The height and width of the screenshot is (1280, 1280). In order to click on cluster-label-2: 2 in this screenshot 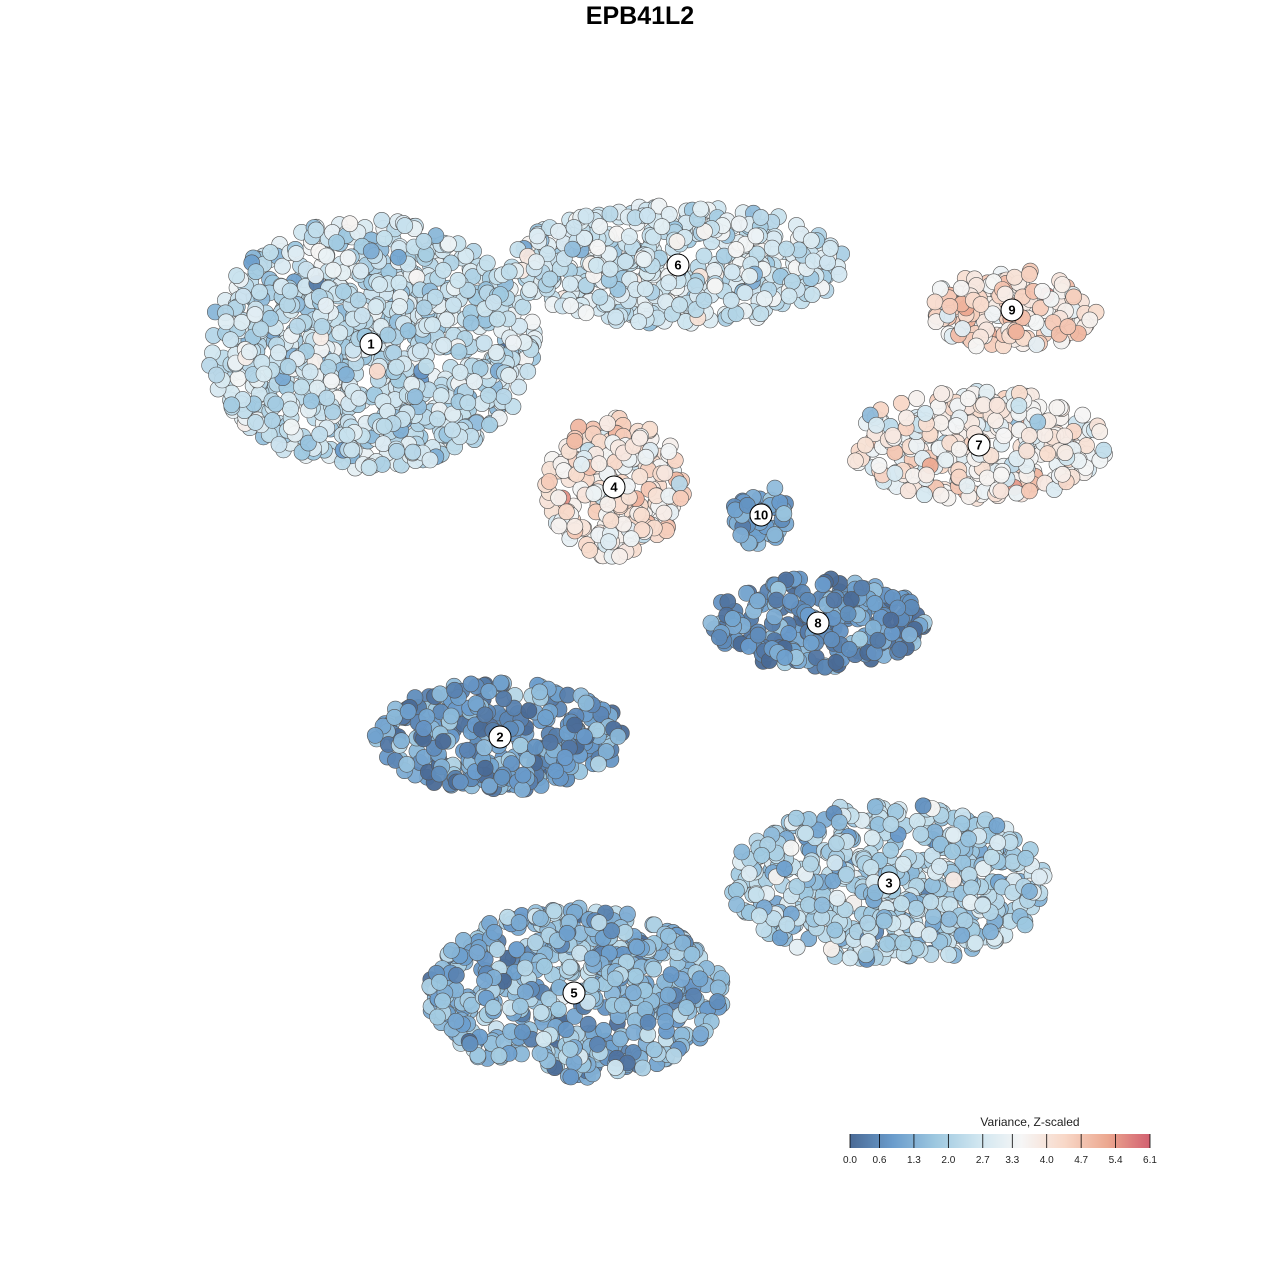, I will do `click(500, 737)`.